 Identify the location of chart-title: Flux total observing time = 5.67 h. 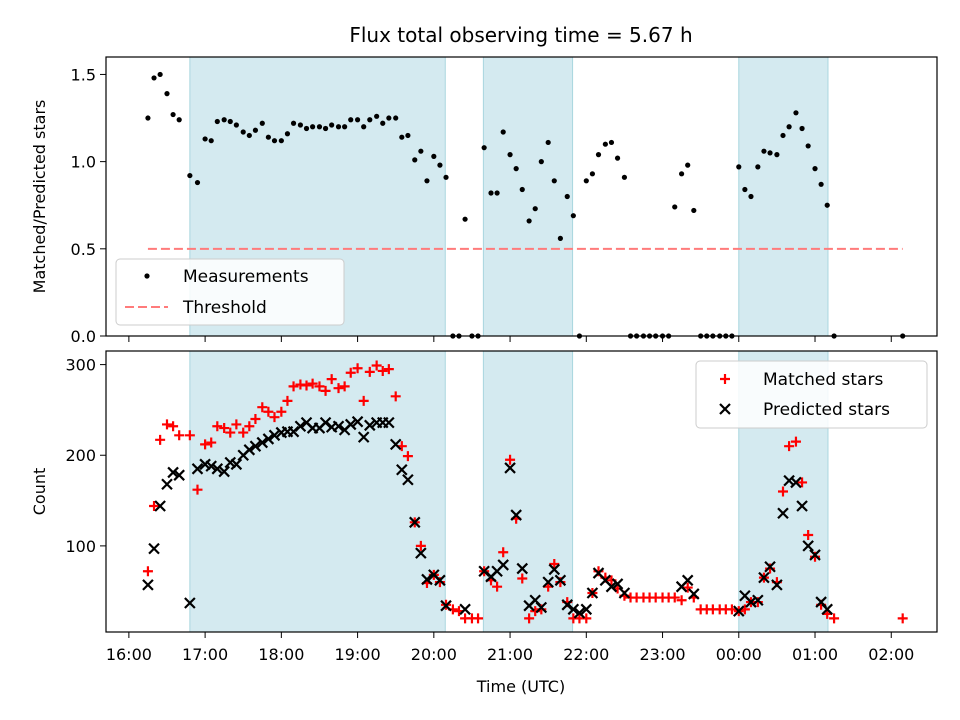
(520, 35).